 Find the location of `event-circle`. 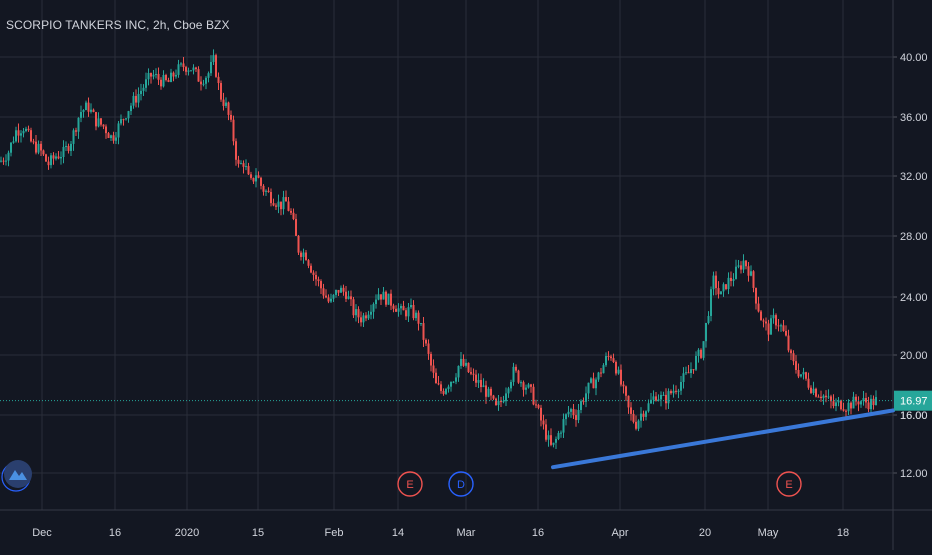

event-circle is located at coordinates (461, 484).